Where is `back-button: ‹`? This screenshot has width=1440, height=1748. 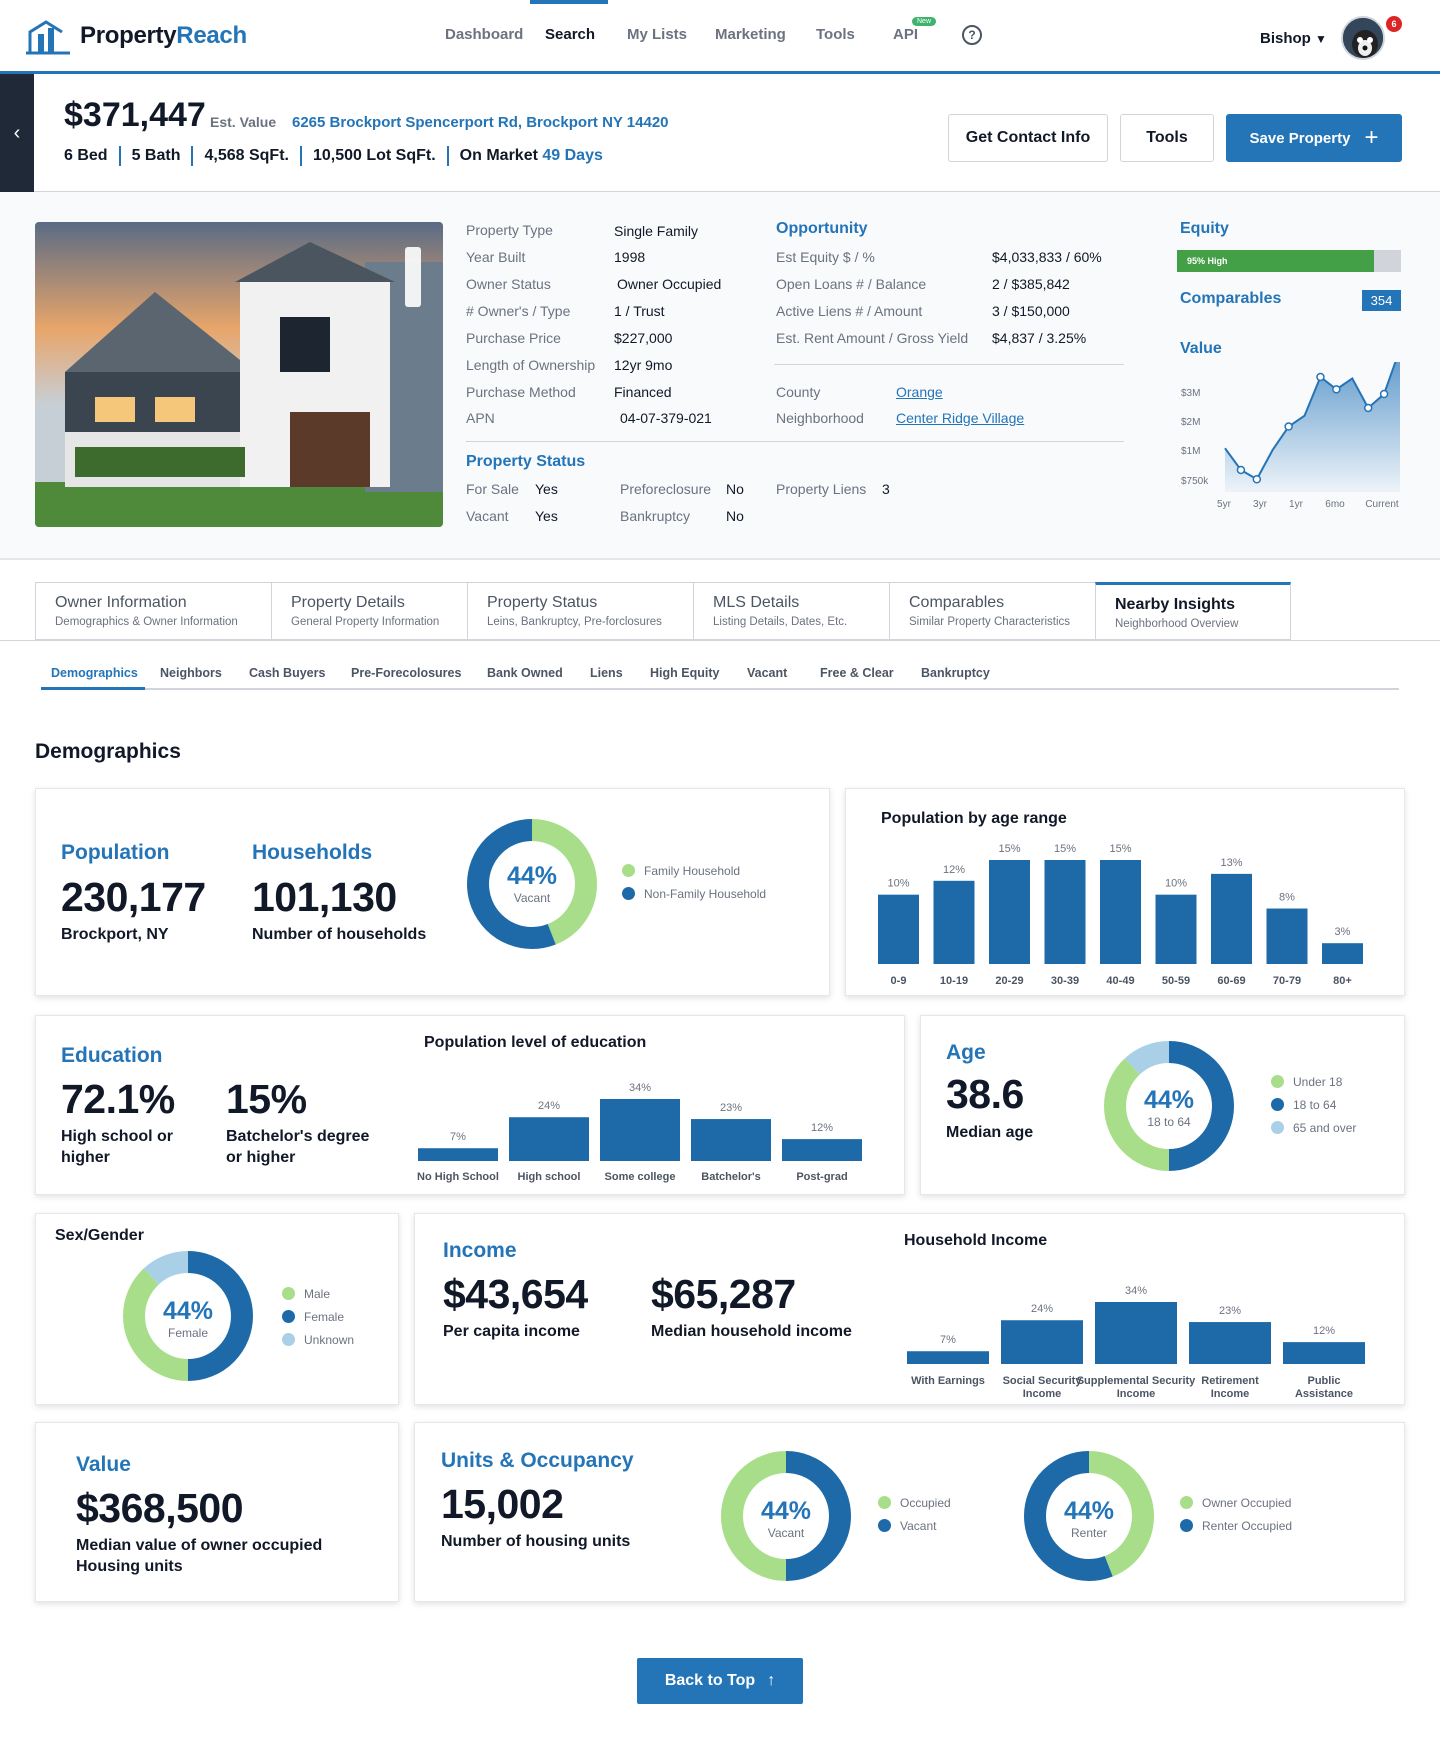
back-button: ‹ is located at coordinates (17, 133).